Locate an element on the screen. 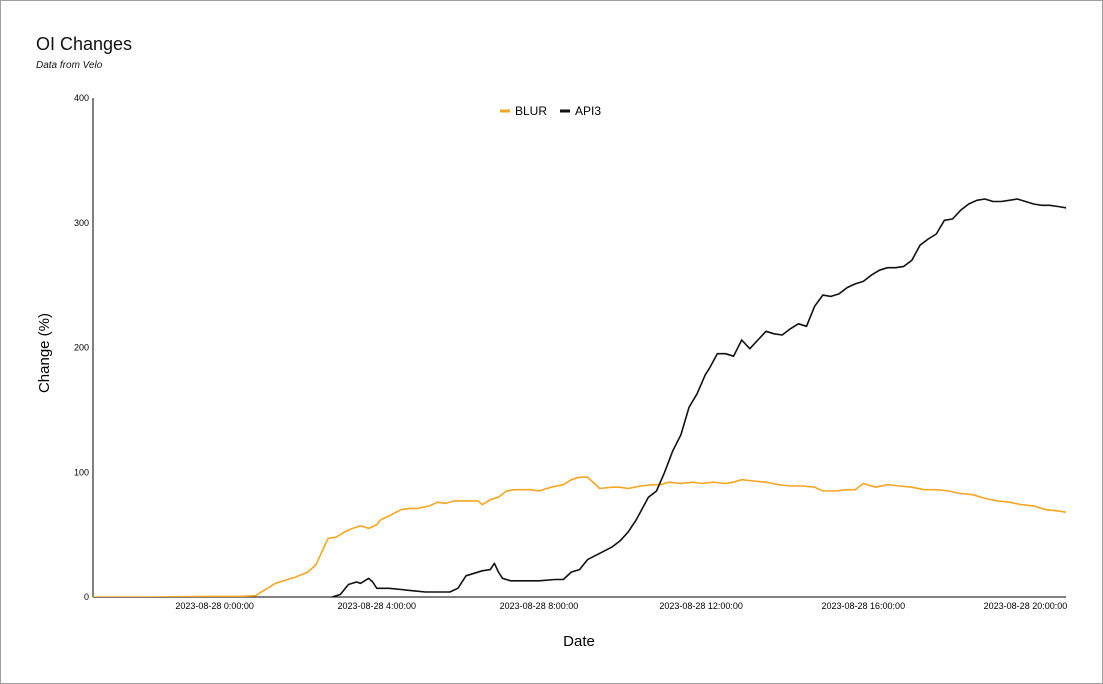  x-axis-label: Date is located at coordinates (579, 641).